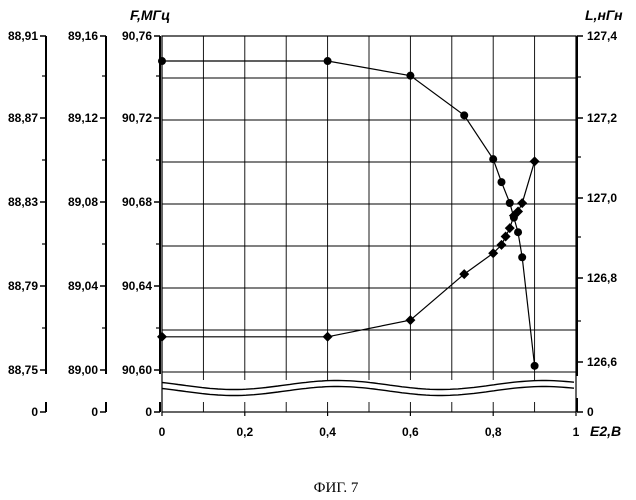  I want to click on right-axis-title: L,нГн, so click(604, 15).